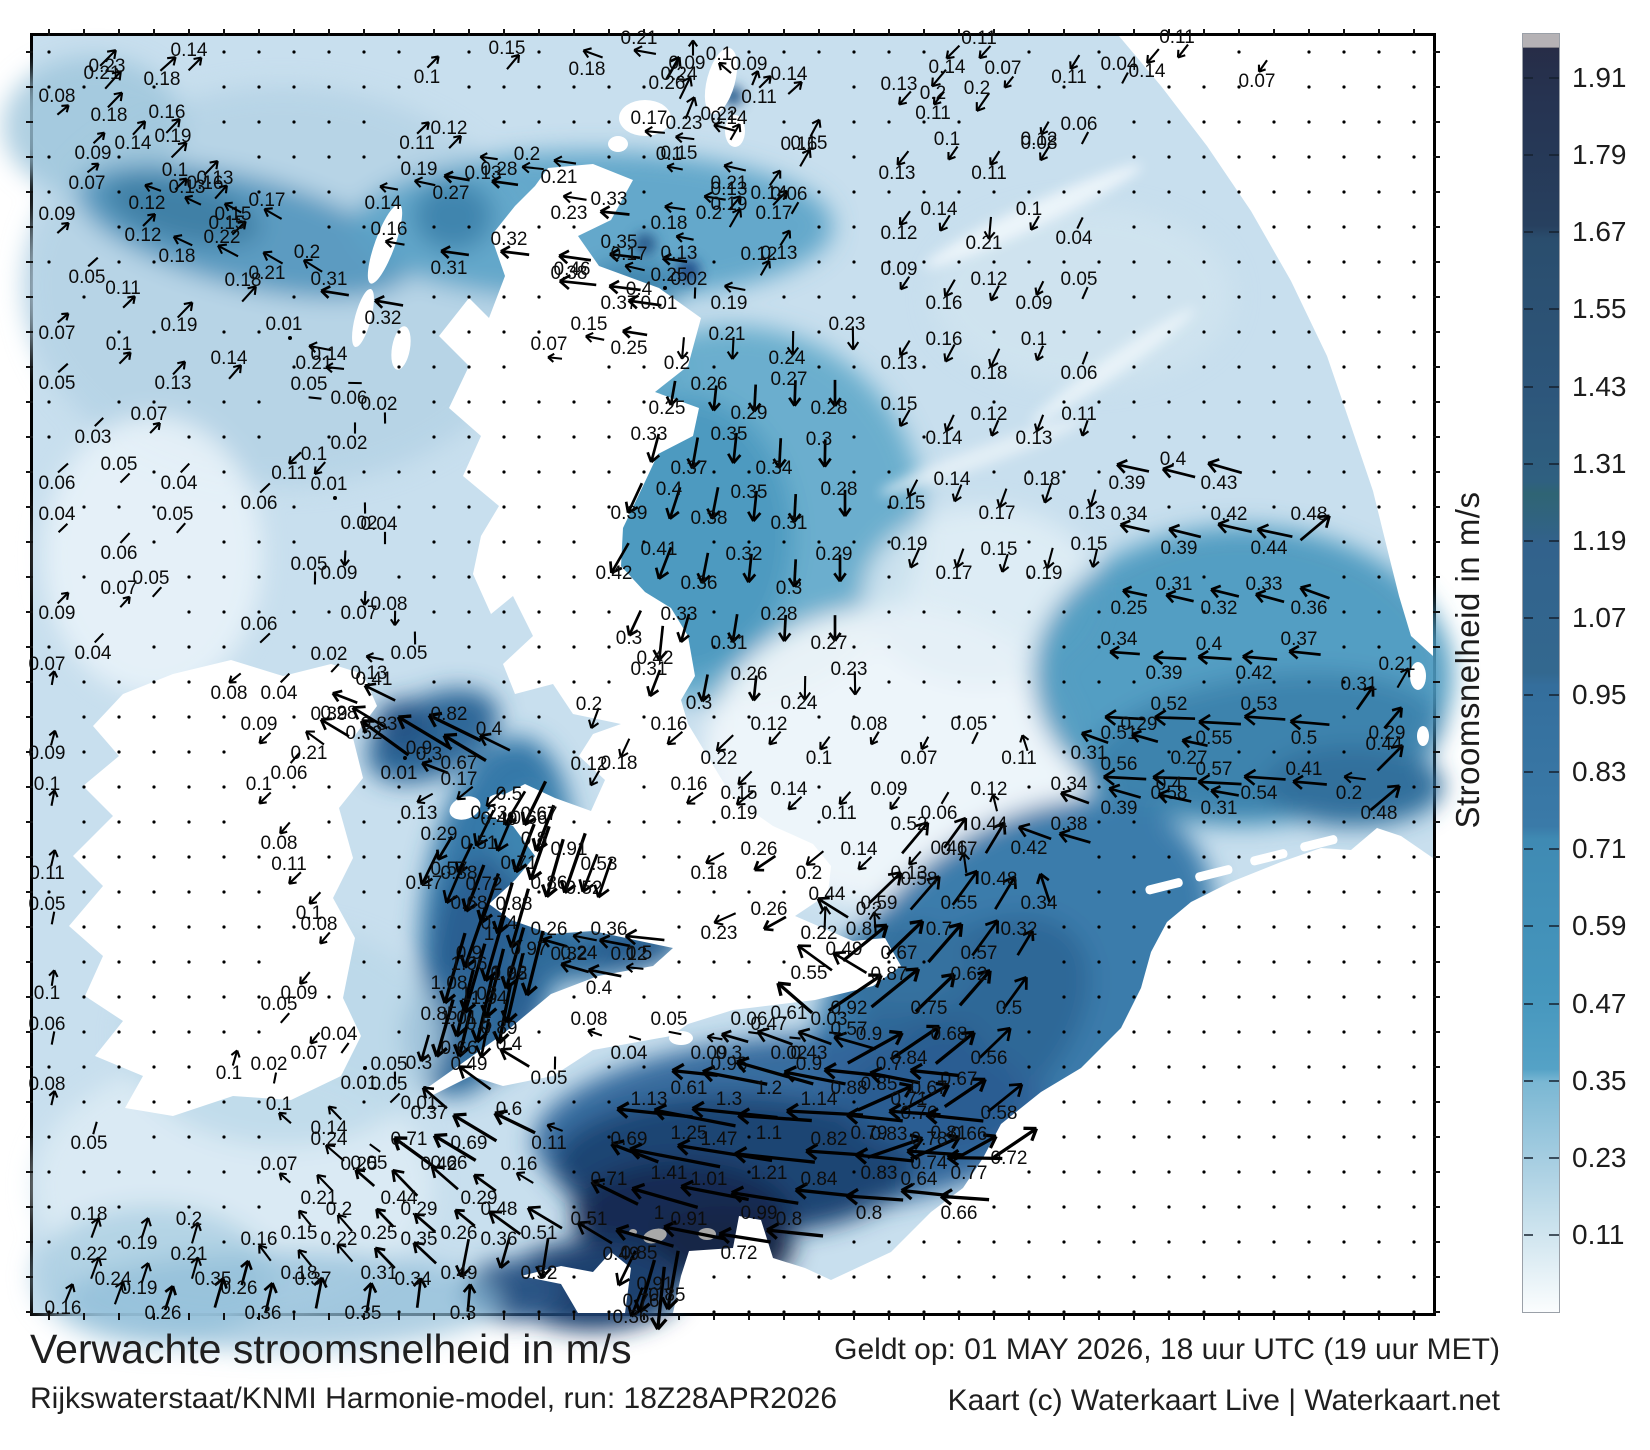 The width and height of the screenshot is (1650, 1450). I want to click on colorbar-tick-mark, so click(1528, 78).